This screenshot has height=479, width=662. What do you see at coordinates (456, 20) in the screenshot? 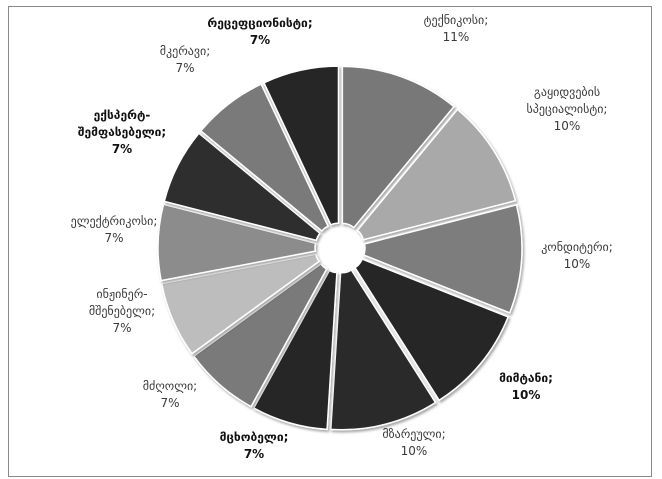
I see `slice-label-line: ტექნიკოსი;` at bounding box center [456, 20].